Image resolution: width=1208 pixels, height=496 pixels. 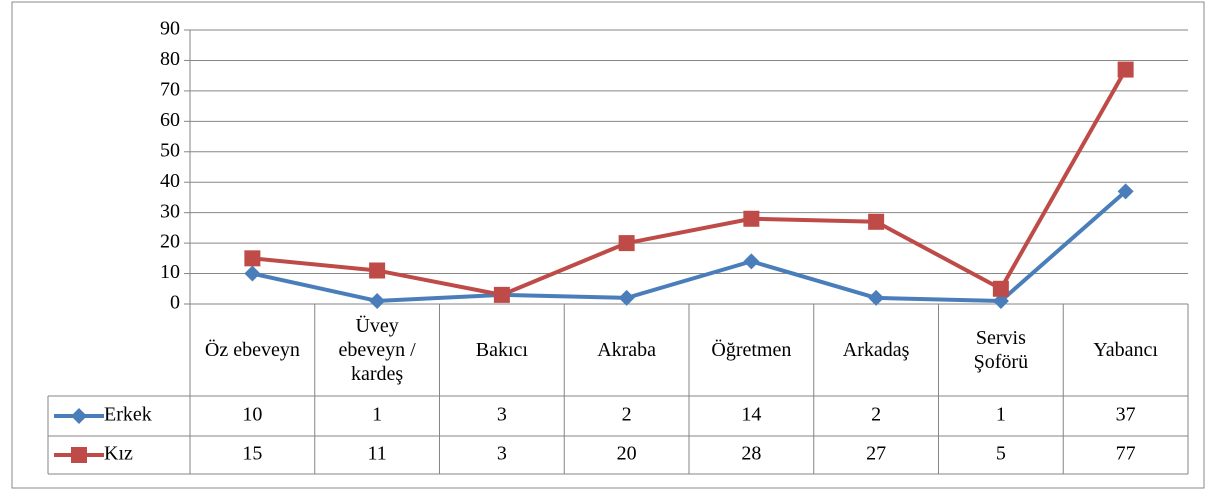 What do you see at coordinates (175, 303) in the screenshot?
I see `y-tick-label: 0` at bounding box center [175, 303].